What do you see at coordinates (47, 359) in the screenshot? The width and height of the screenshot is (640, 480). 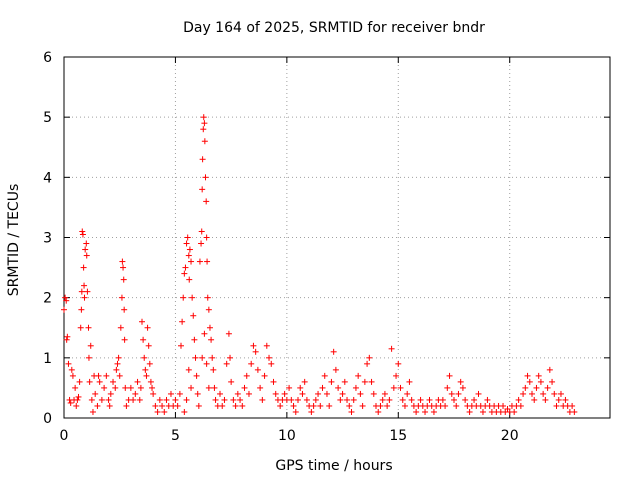 I see `y-tick-label: 1` at bounding box center [47, 359].